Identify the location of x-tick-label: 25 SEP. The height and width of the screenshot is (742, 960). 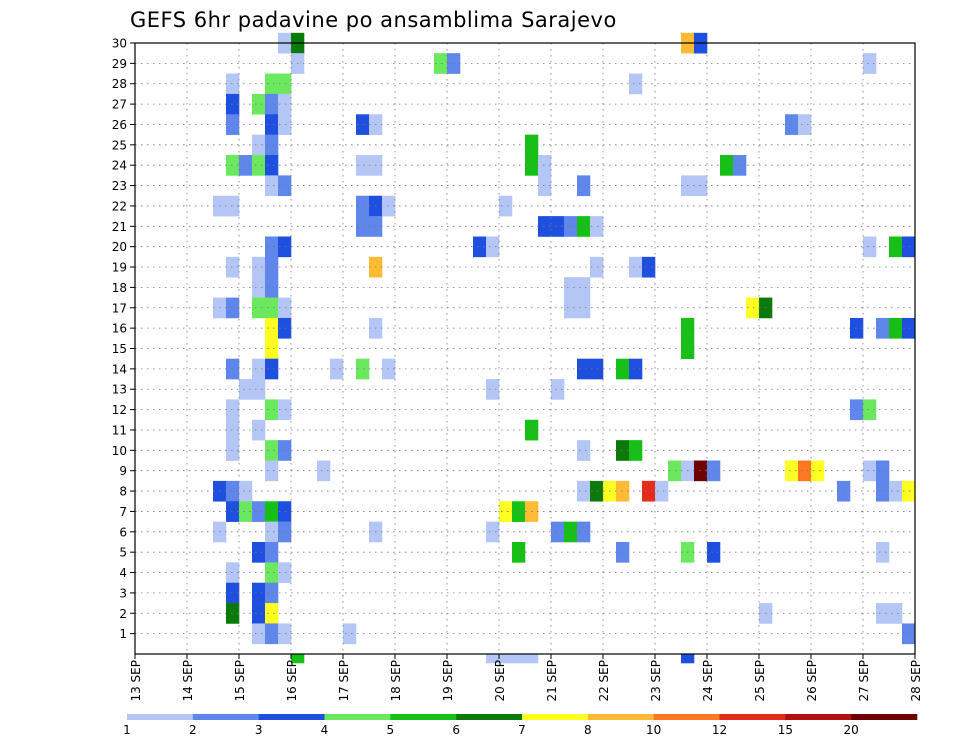
(760, 681).